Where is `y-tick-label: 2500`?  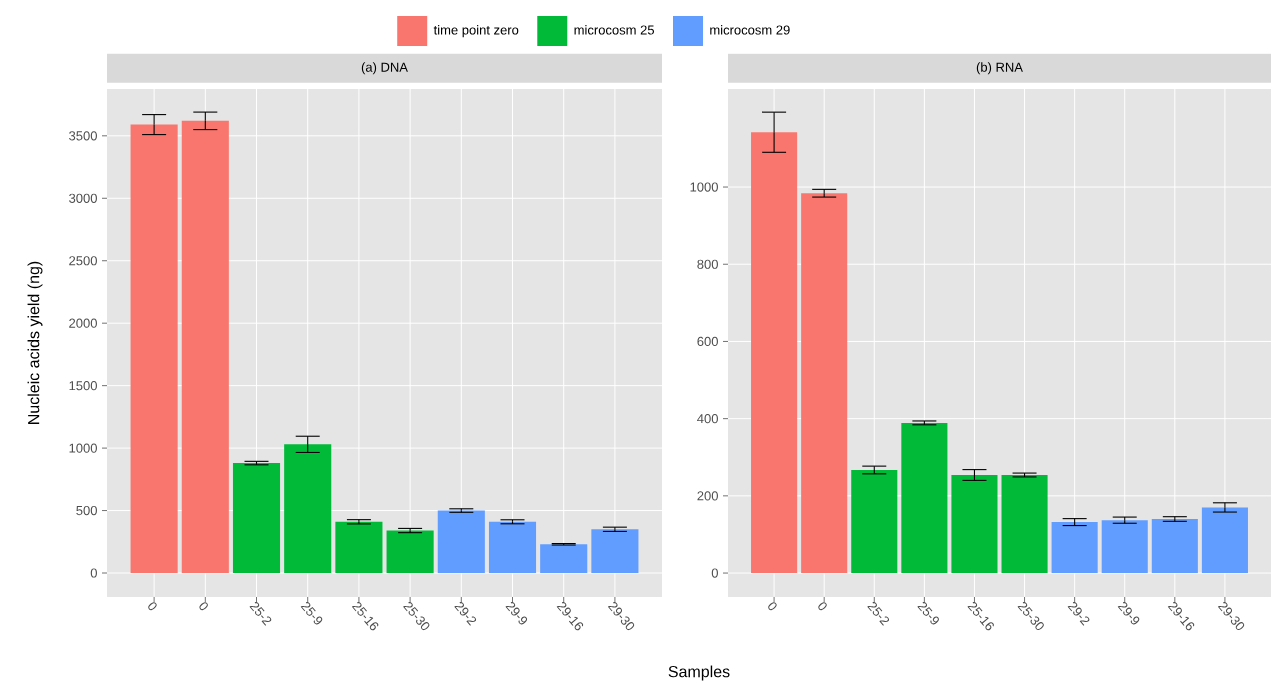
y-tick-label: 2500 is located at coordinates (83, 261).